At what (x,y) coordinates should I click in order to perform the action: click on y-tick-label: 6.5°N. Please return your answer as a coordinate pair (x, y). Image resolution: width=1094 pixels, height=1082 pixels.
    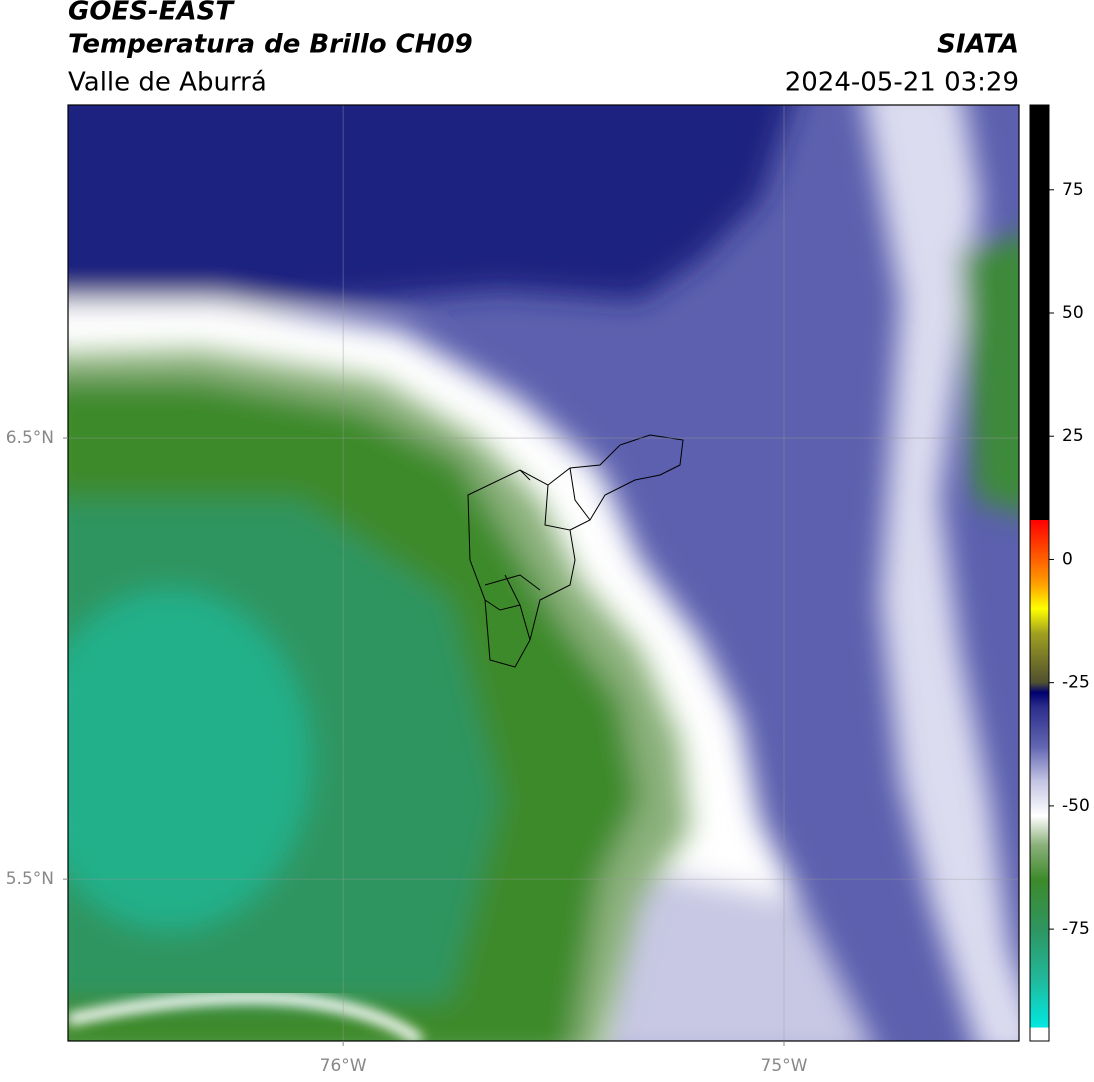
    Looking at the image, I should click on (30, 438).